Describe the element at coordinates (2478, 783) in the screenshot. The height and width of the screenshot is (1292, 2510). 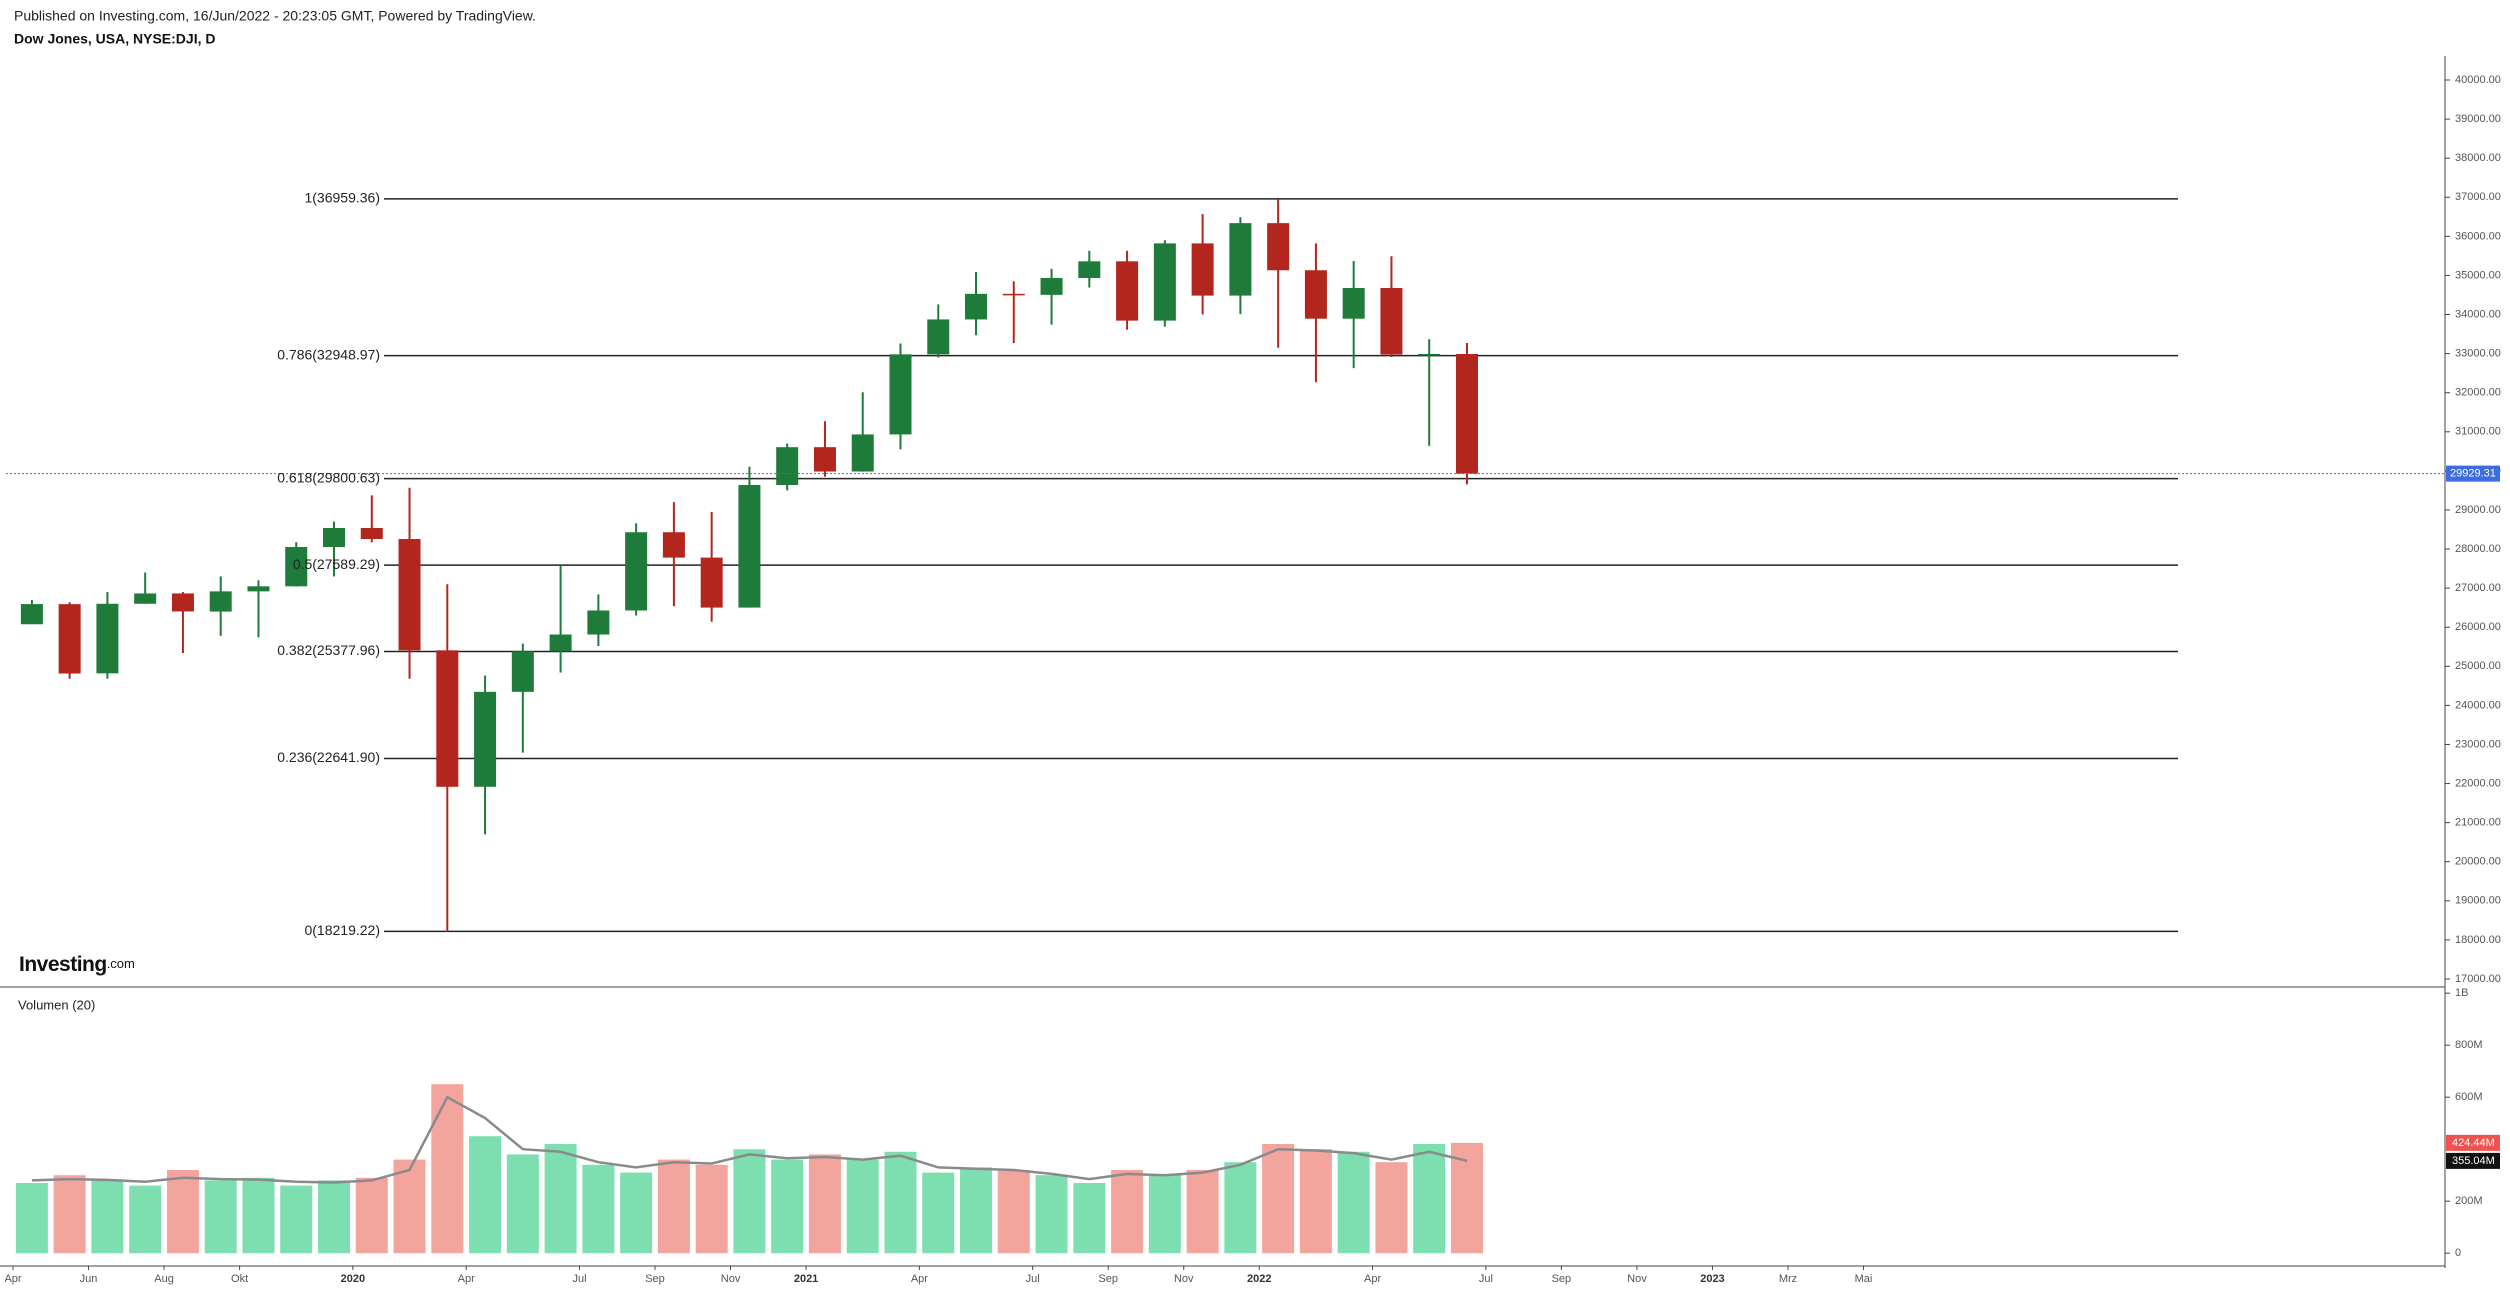
I see `y-tick-label: 22000.00` at that location.